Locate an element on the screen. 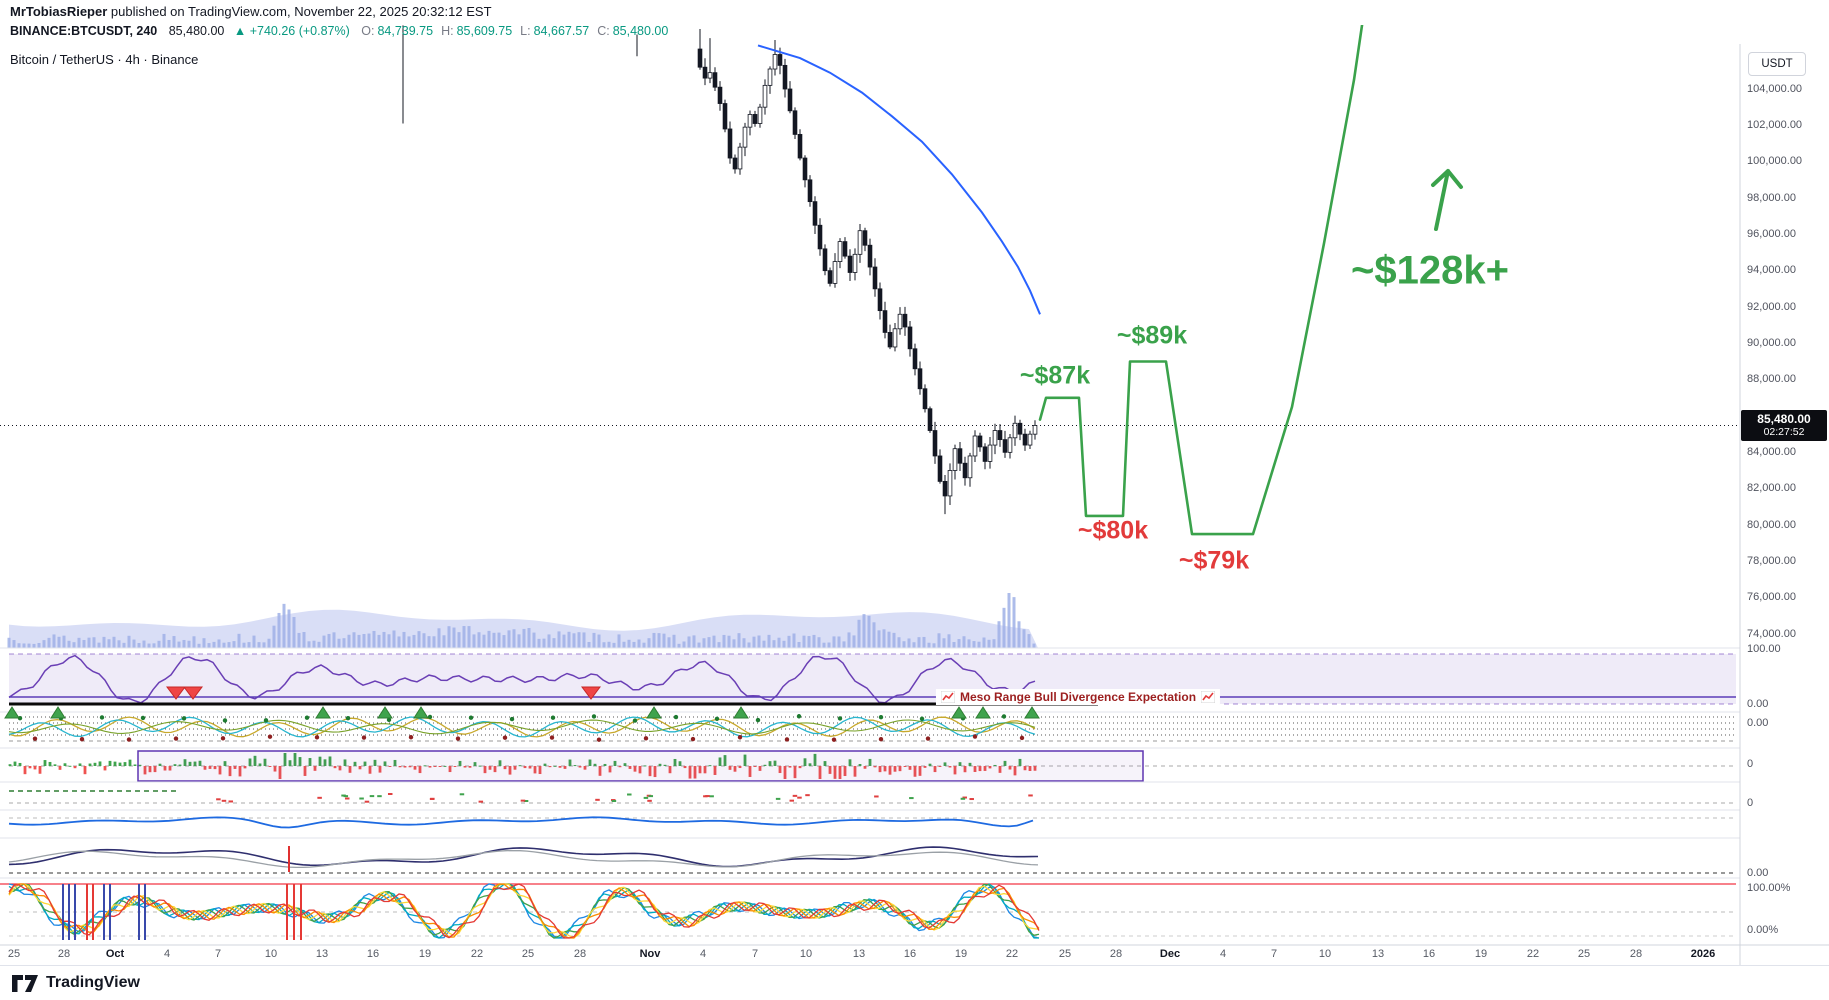  divergence-pane is located at coordinates (872, 701).